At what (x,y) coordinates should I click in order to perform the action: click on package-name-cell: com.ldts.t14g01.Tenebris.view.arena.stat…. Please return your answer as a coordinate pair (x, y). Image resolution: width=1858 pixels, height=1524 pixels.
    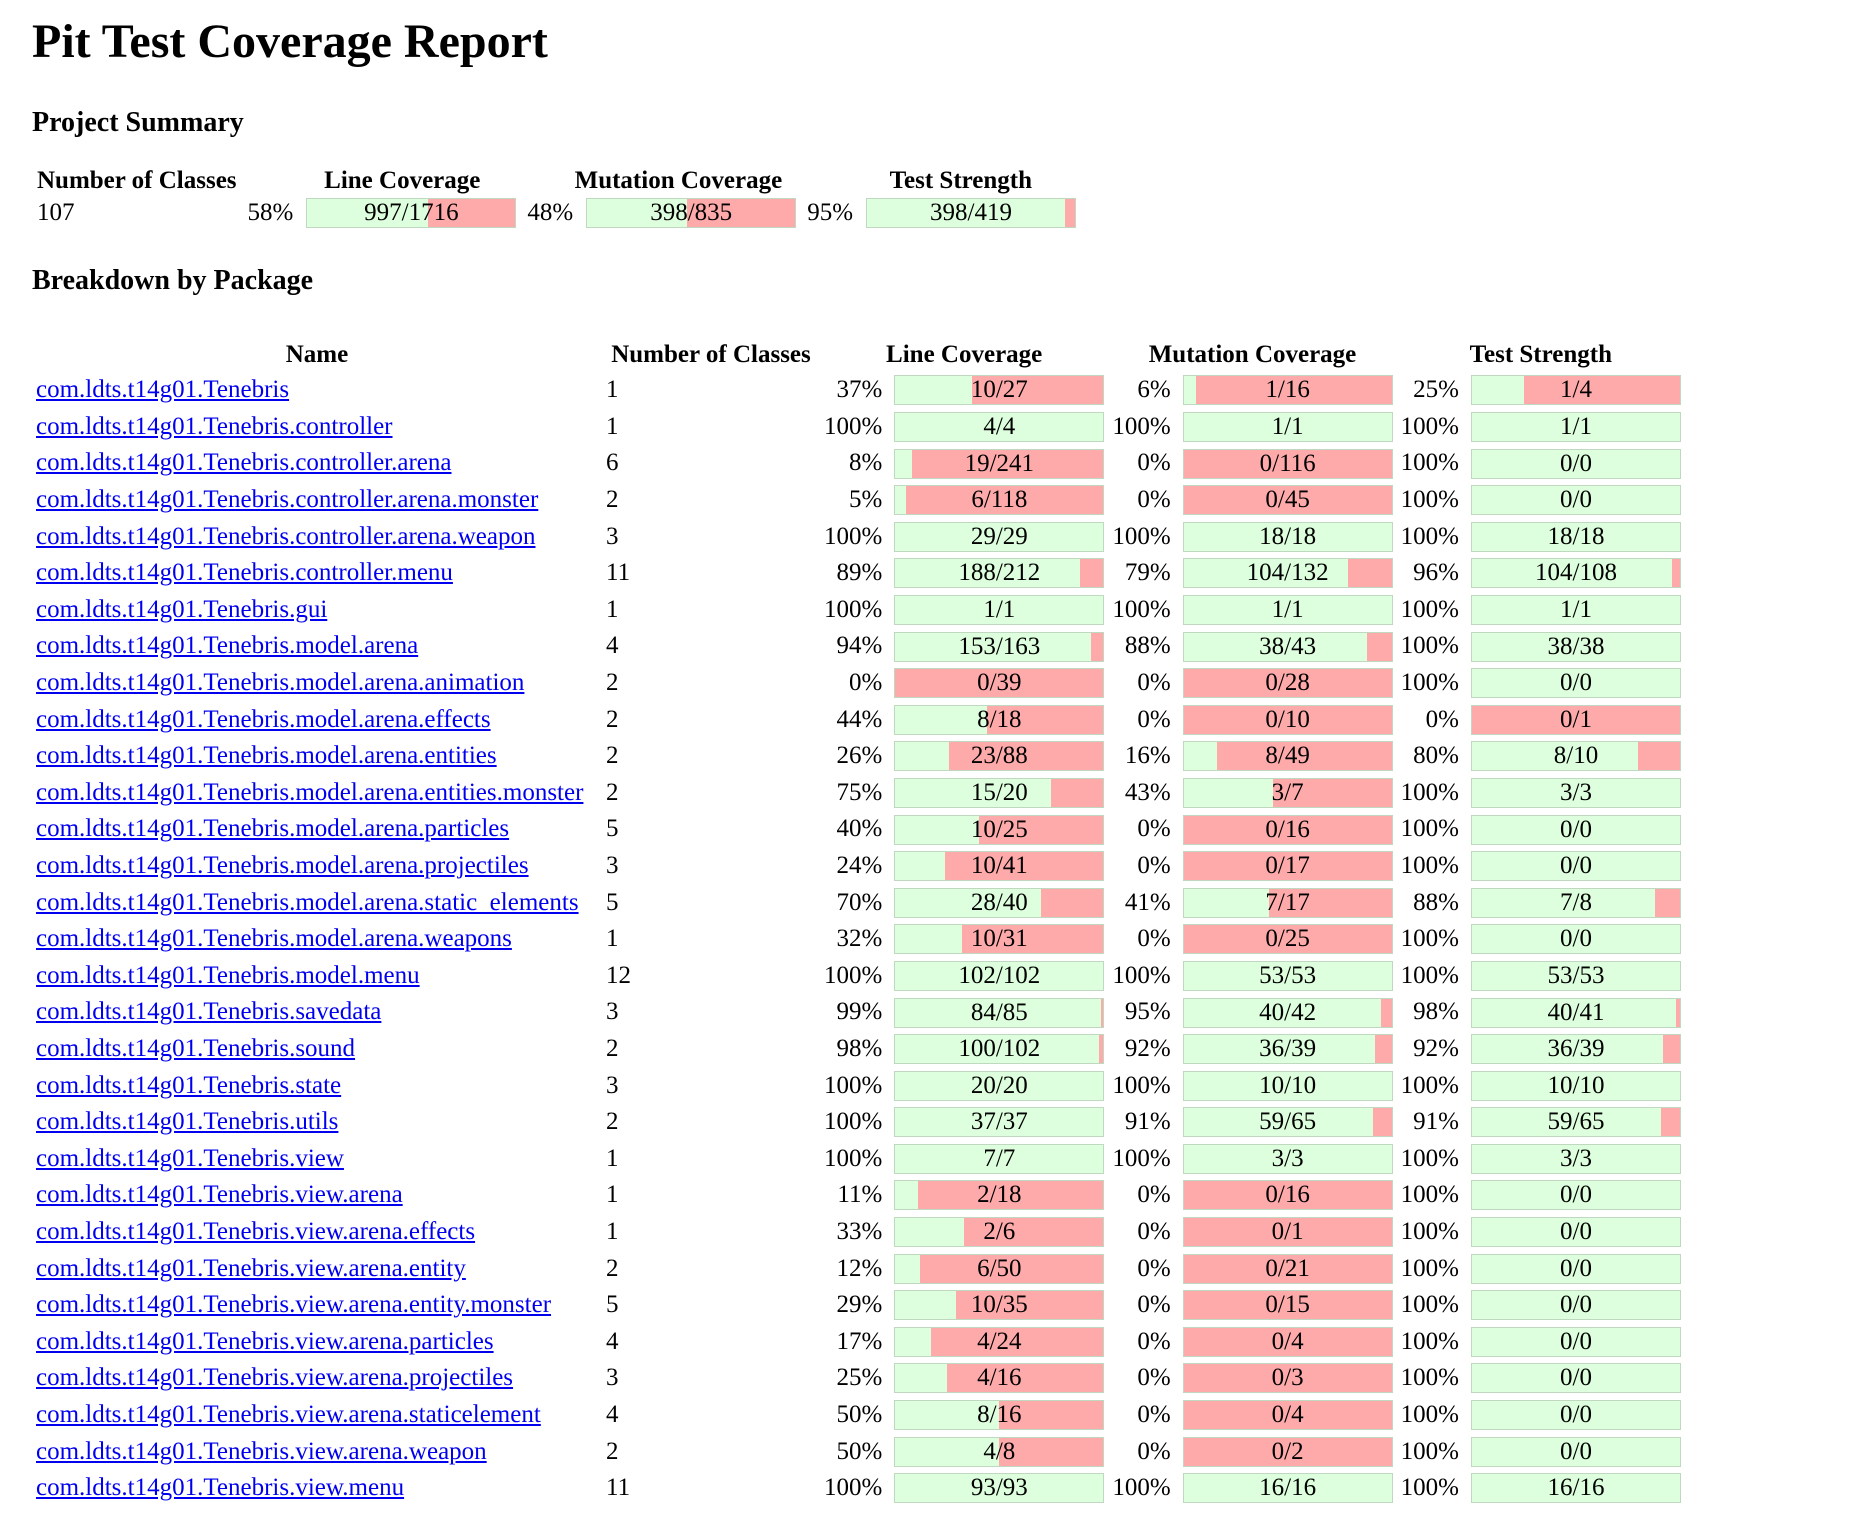
    Looking at the image, I should click on (317, 1415).